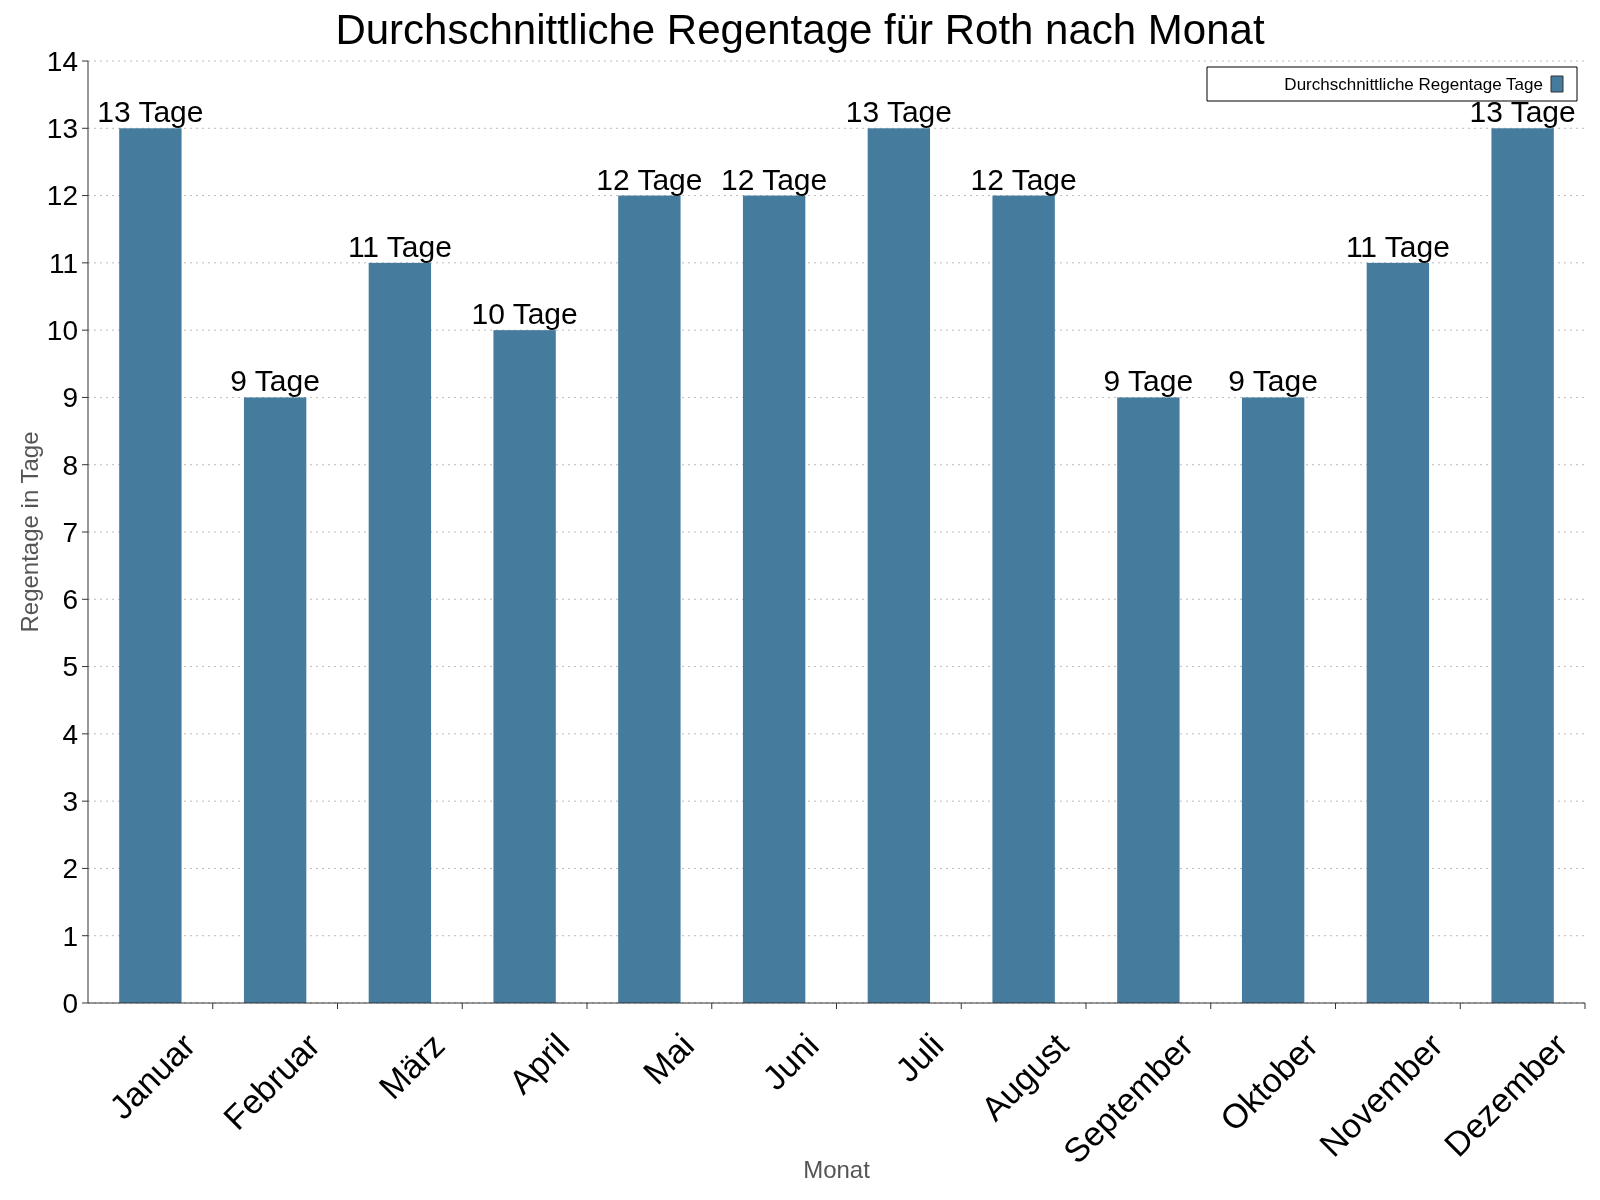 The image size is (1600, 1200). Describe the element at coordinates (837, 1169) in the screenshot. I see `x-axis-title: Monat` at that location.